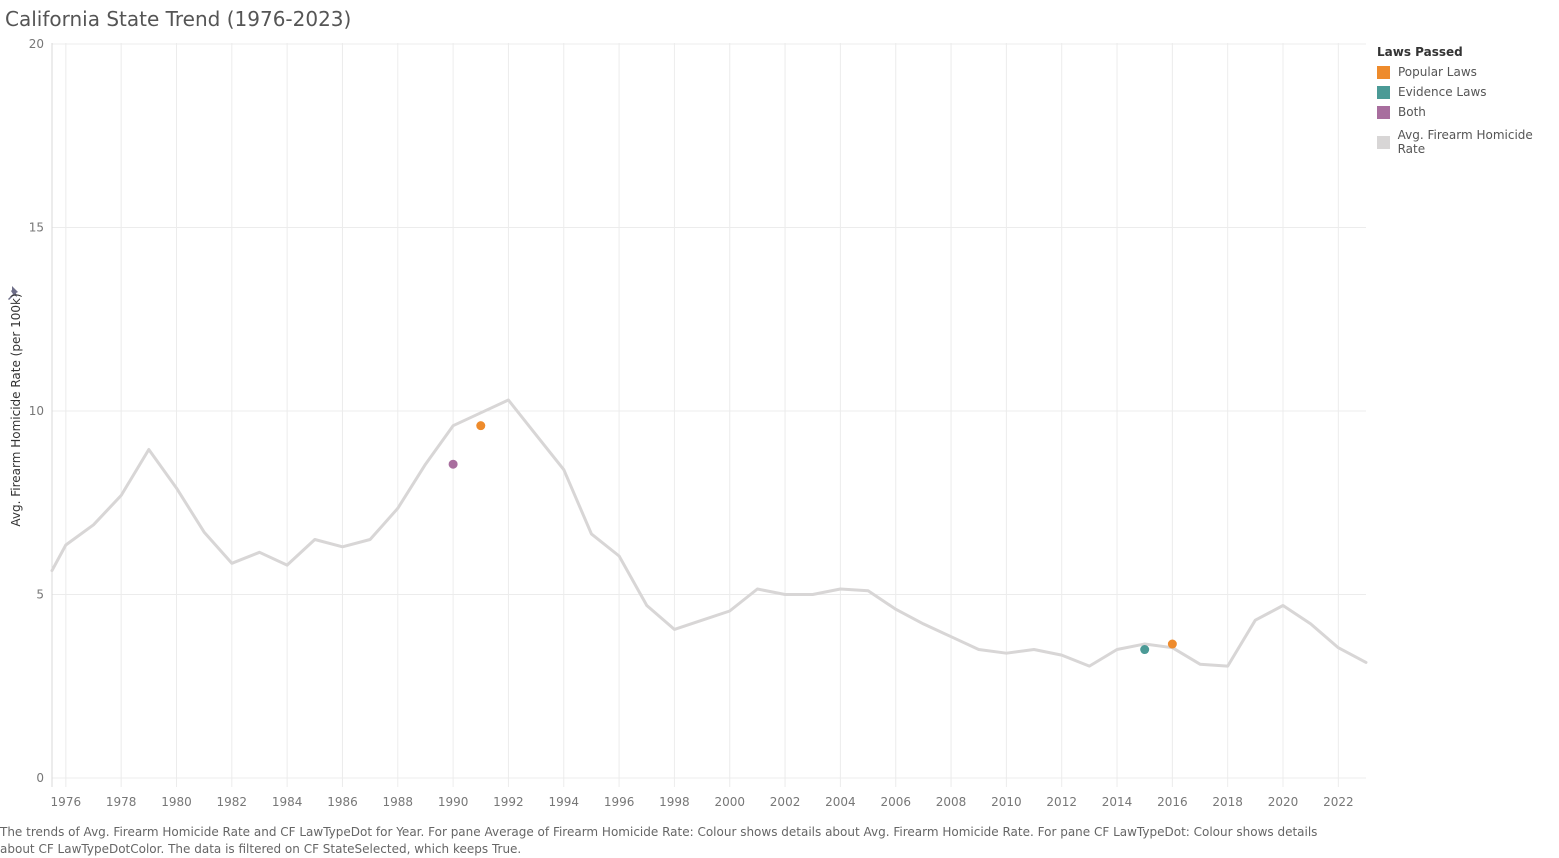 This screenshot has height=858, width=1559. I want to click on x-tick-label: 1992, so click(508, 802).